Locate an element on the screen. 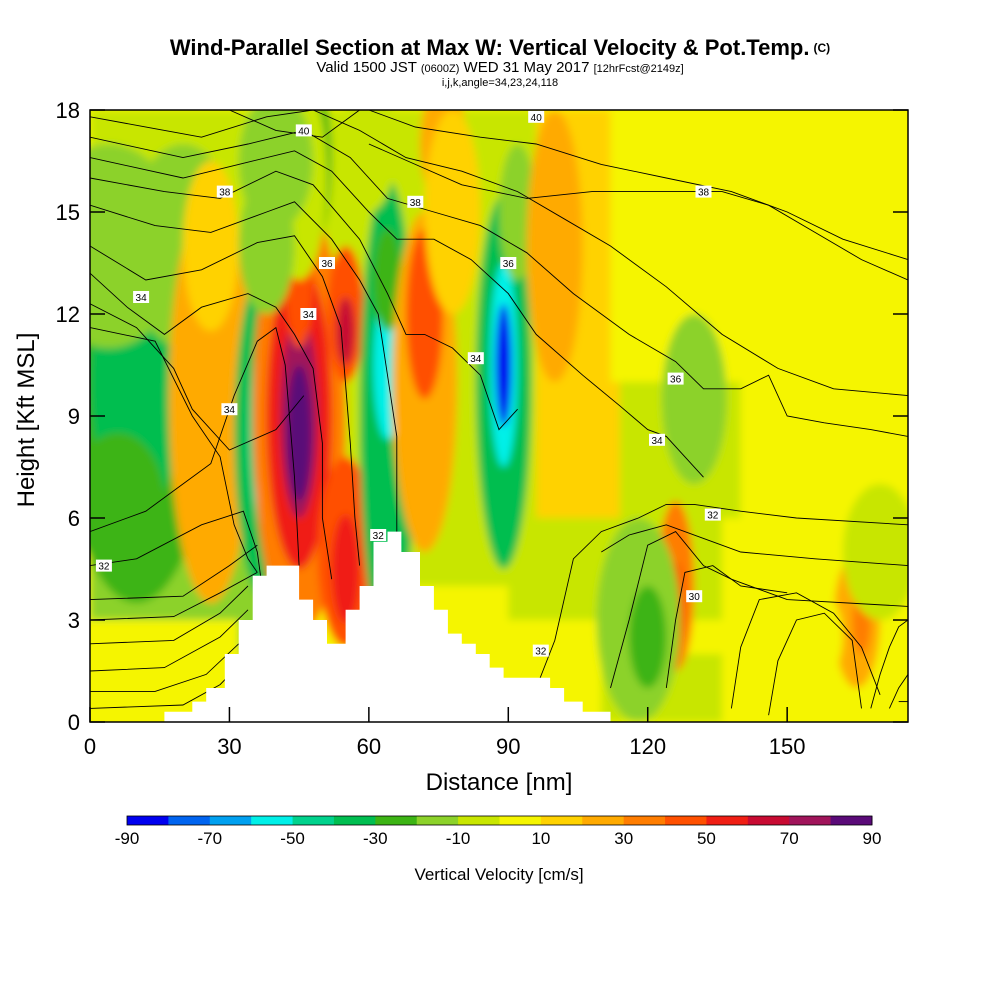 This screenshot has height=1000, width=1000. colorbar-tick-label: 90 is located at coordinates (872, 838).